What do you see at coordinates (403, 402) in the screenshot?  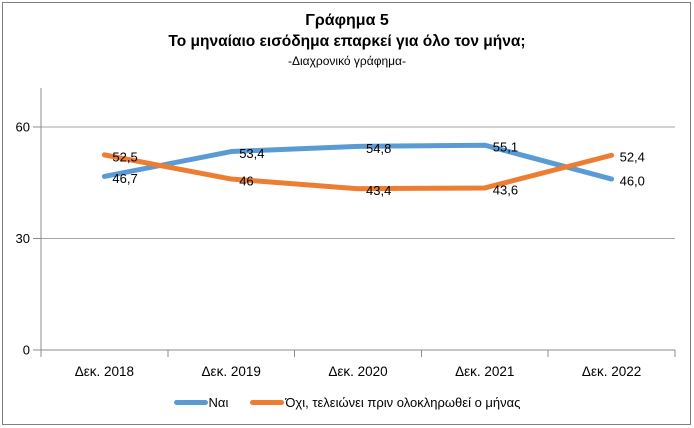 I see `legend-label-ochi: Όχι, τελειώνει πριν ολοκληρωθεί ο μήνας` at bounding box center [403, 402].